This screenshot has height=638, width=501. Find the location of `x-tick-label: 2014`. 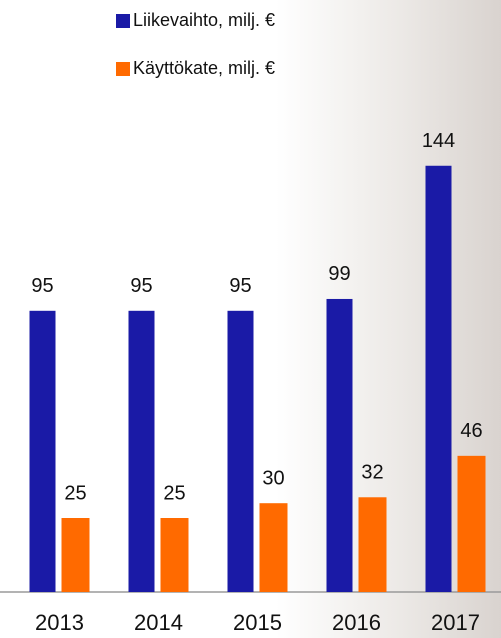

x-tick-label: 2014 is located at coordinates (158, 622).